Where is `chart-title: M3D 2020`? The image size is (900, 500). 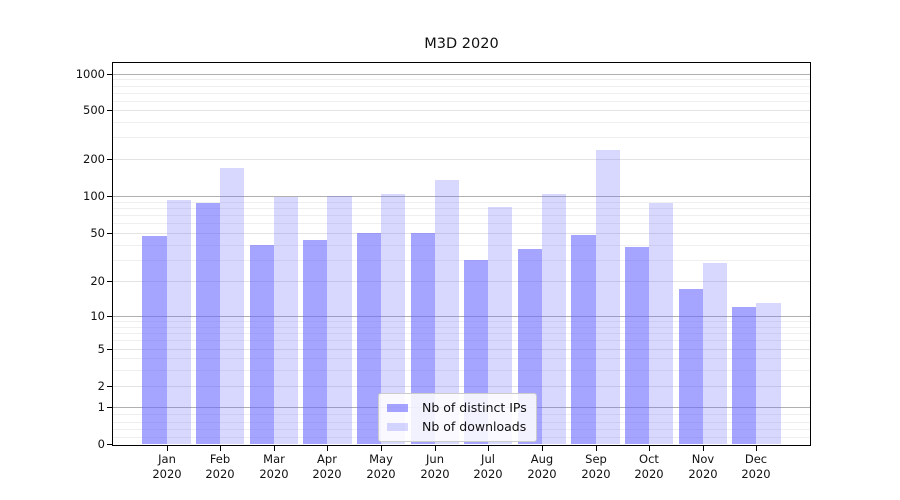
chart-title: M3D 2020 is located at coordinates (461, 44).